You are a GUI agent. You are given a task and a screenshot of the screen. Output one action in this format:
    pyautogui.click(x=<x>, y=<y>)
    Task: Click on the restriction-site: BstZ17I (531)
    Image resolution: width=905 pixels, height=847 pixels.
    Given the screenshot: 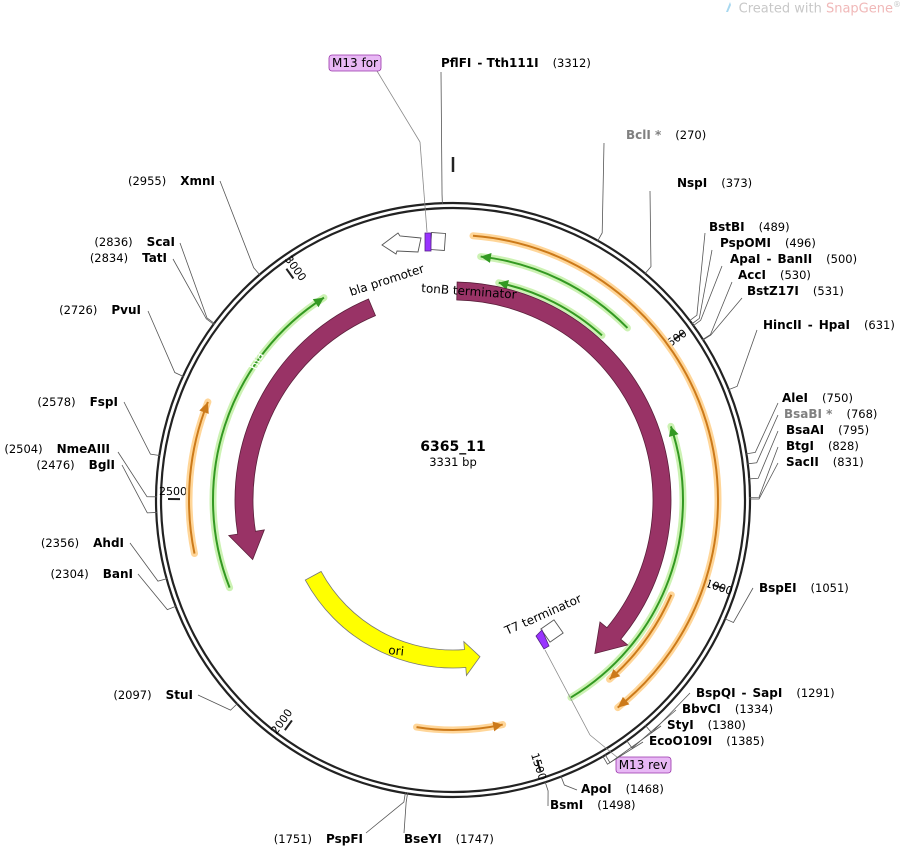 What is the action you would take?
    pyautogui.click(x=773, y=312)
    